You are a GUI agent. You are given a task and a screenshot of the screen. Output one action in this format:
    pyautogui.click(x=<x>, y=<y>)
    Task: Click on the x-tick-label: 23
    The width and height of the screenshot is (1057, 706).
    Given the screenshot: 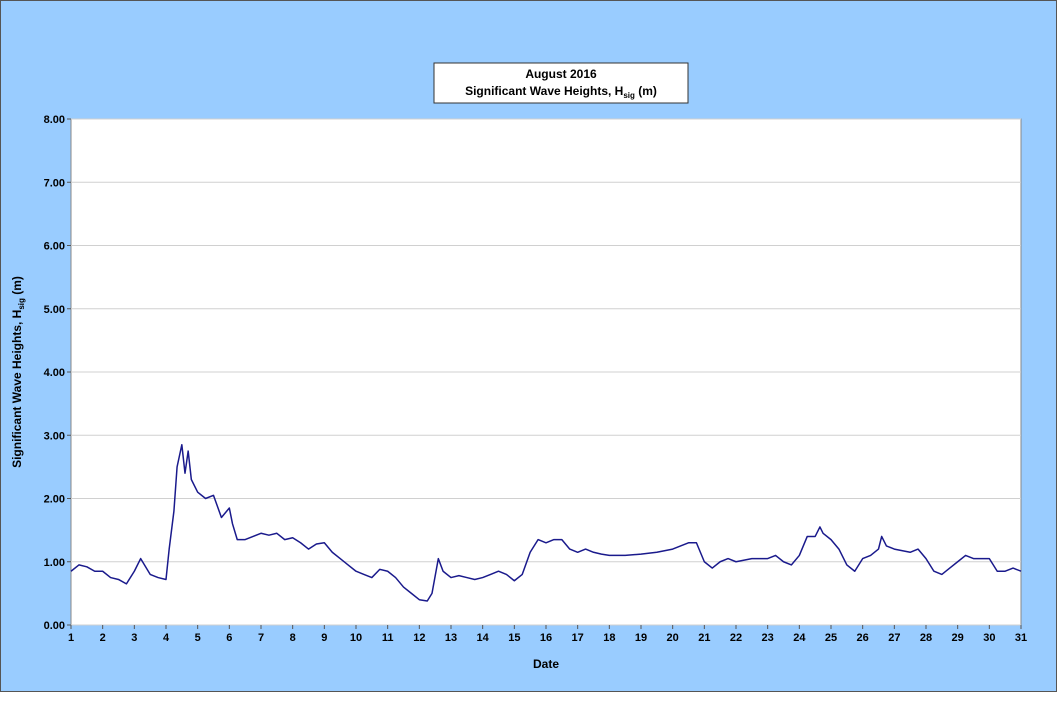 What is the action you would take?
    pyautogui.click(x=768, y=638)
    